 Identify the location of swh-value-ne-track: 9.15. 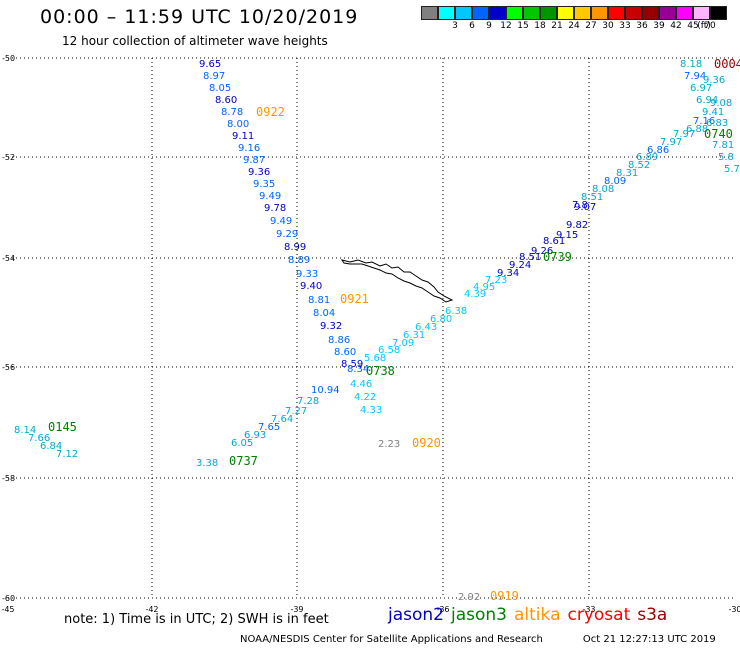
(567, 235).